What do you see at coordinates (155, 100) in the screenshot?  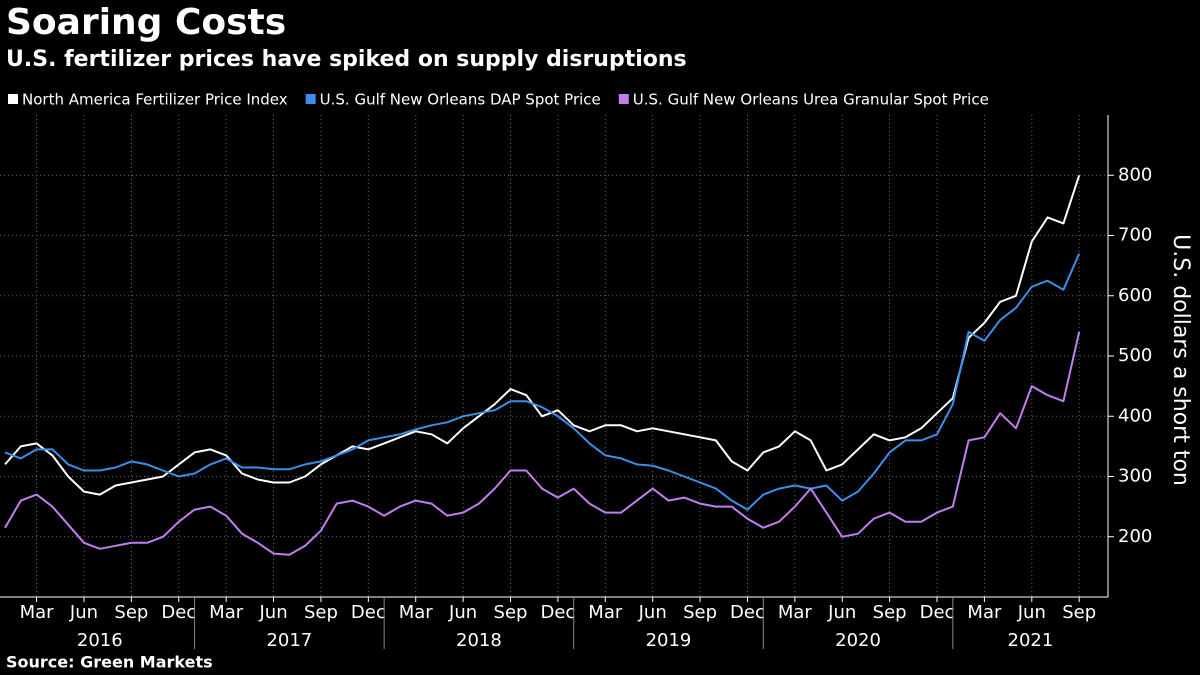 I see `legend-label: North America Fertilizer Price Index` at bounding box center [155, 100].